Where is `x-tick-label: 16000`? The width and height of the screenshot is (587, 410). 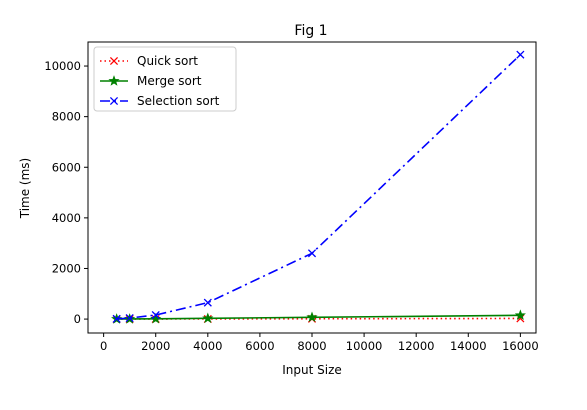
x-tick-label: 16000 is located at coordinates (520, 346).